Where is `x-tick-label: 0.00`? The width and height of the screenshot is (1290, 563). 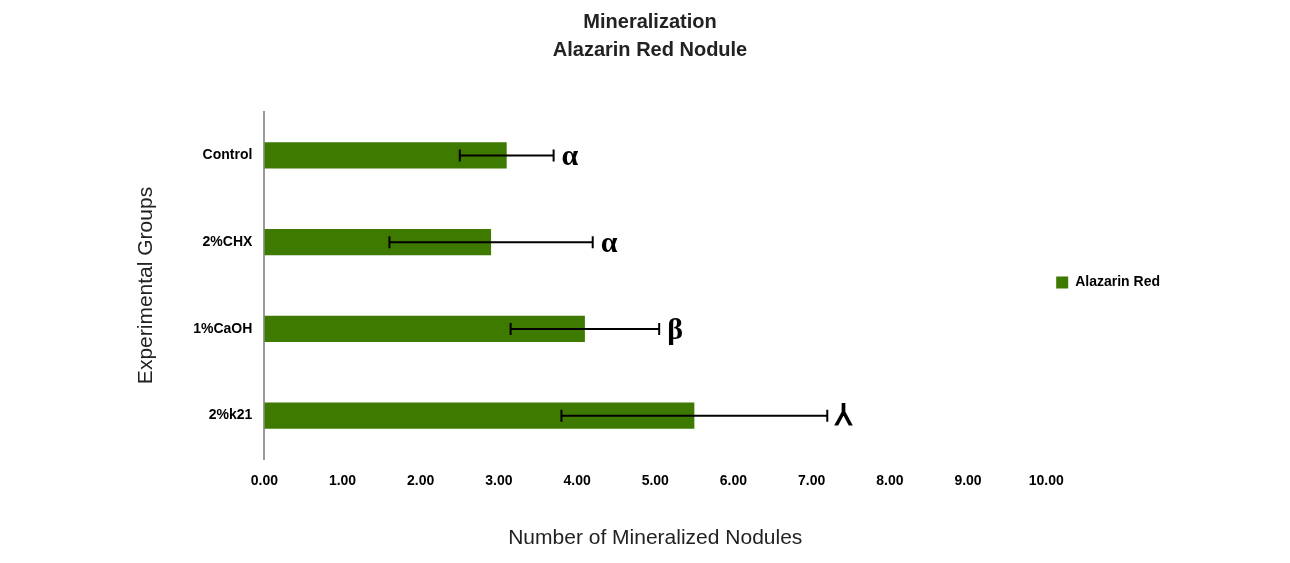
x-tick-label: 0.00 is located at coordinates (264, 480).